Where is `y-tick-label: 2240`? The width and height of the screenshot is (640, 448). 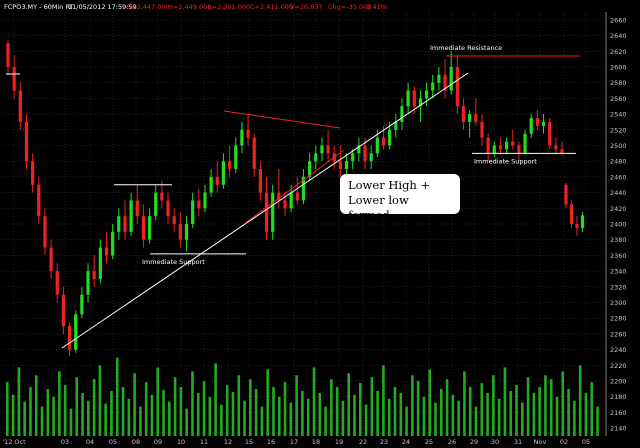 y-tick-label: 2240 is located at coordinates (618, 350).